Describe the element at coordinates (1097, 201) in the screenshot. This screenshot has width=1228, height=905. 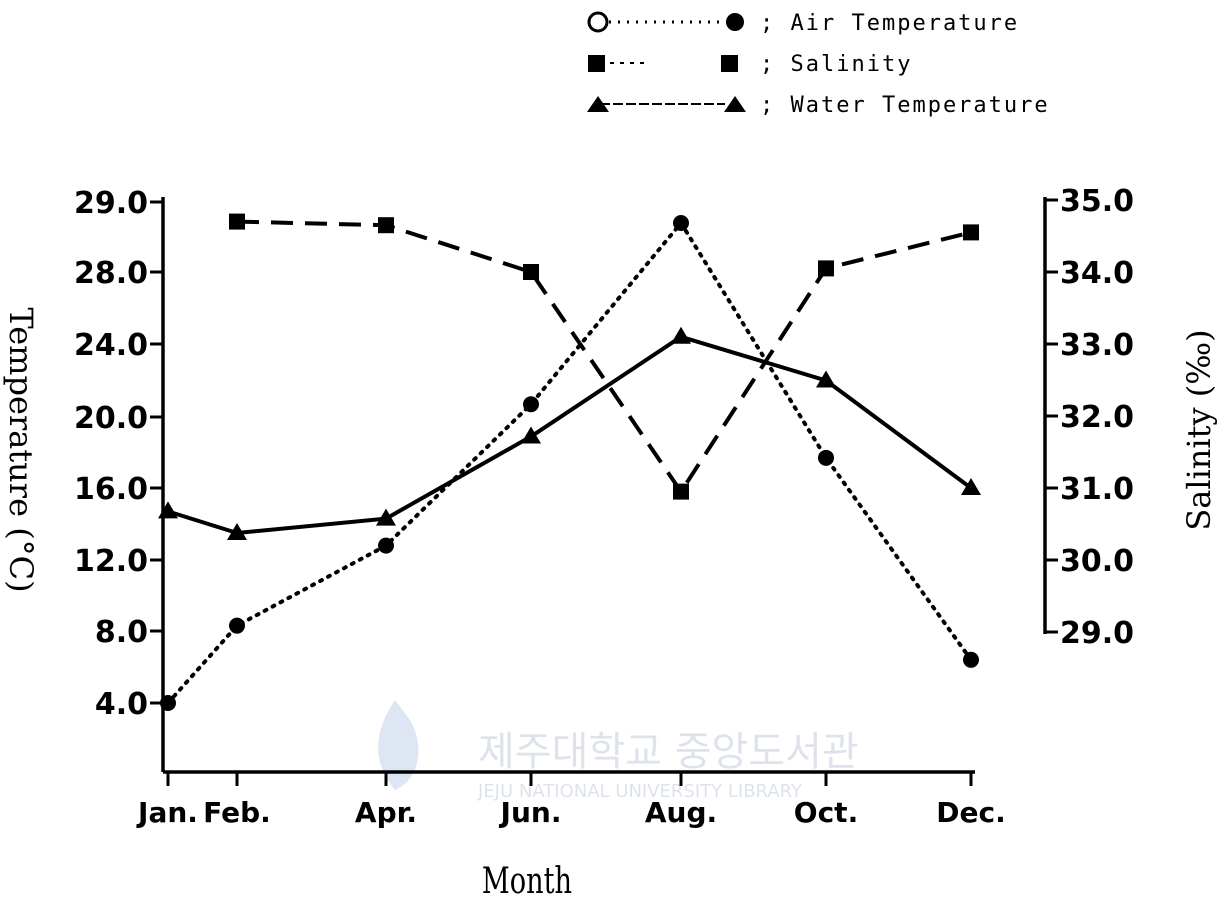
I see `right-tick-label: 35.0` at that location.